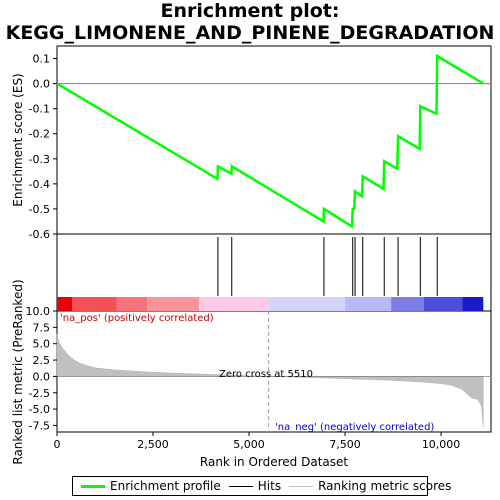 This screenshot has width=500, height=500. I want to click on heatmap-layer, so click(270, 304).